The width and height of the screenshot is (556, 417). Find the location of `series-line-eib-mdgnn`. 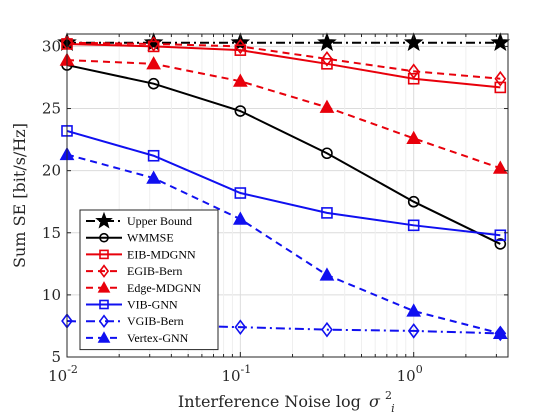

series-line-eib-mdgnn is located at coordinates (283, 65).